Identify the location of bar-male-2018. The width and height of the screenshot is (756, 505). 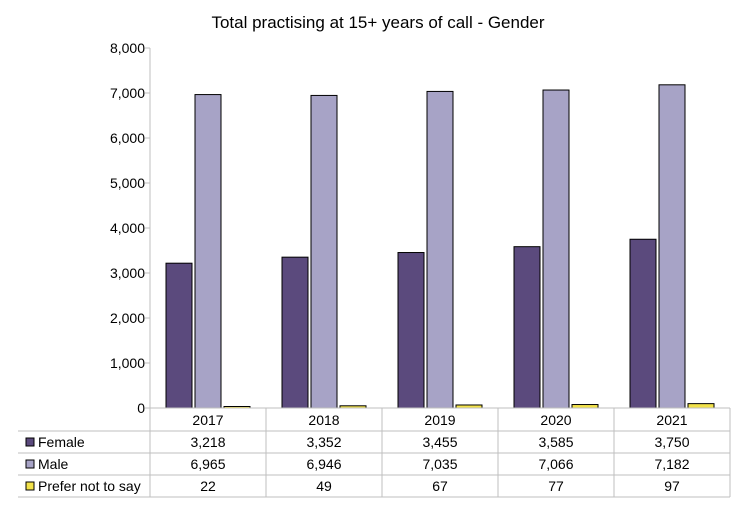
(324, 251).